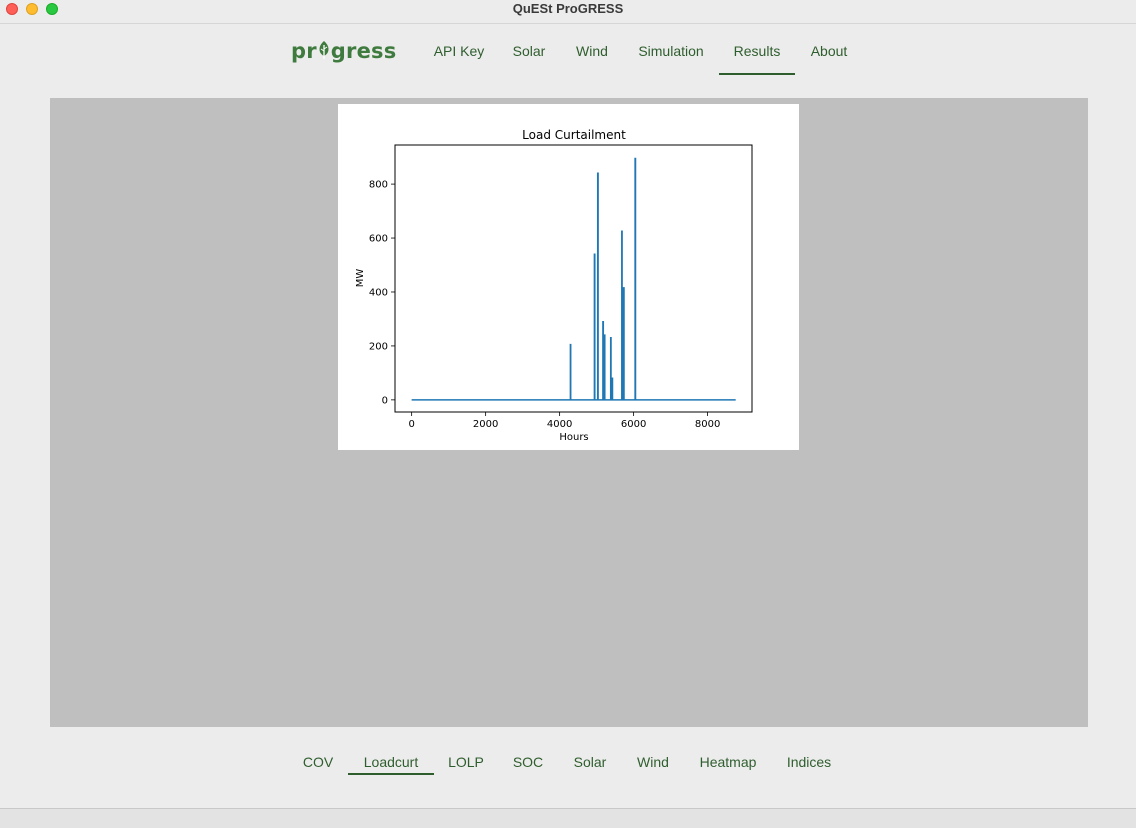  I want to click on series-line, so click(573, 279).